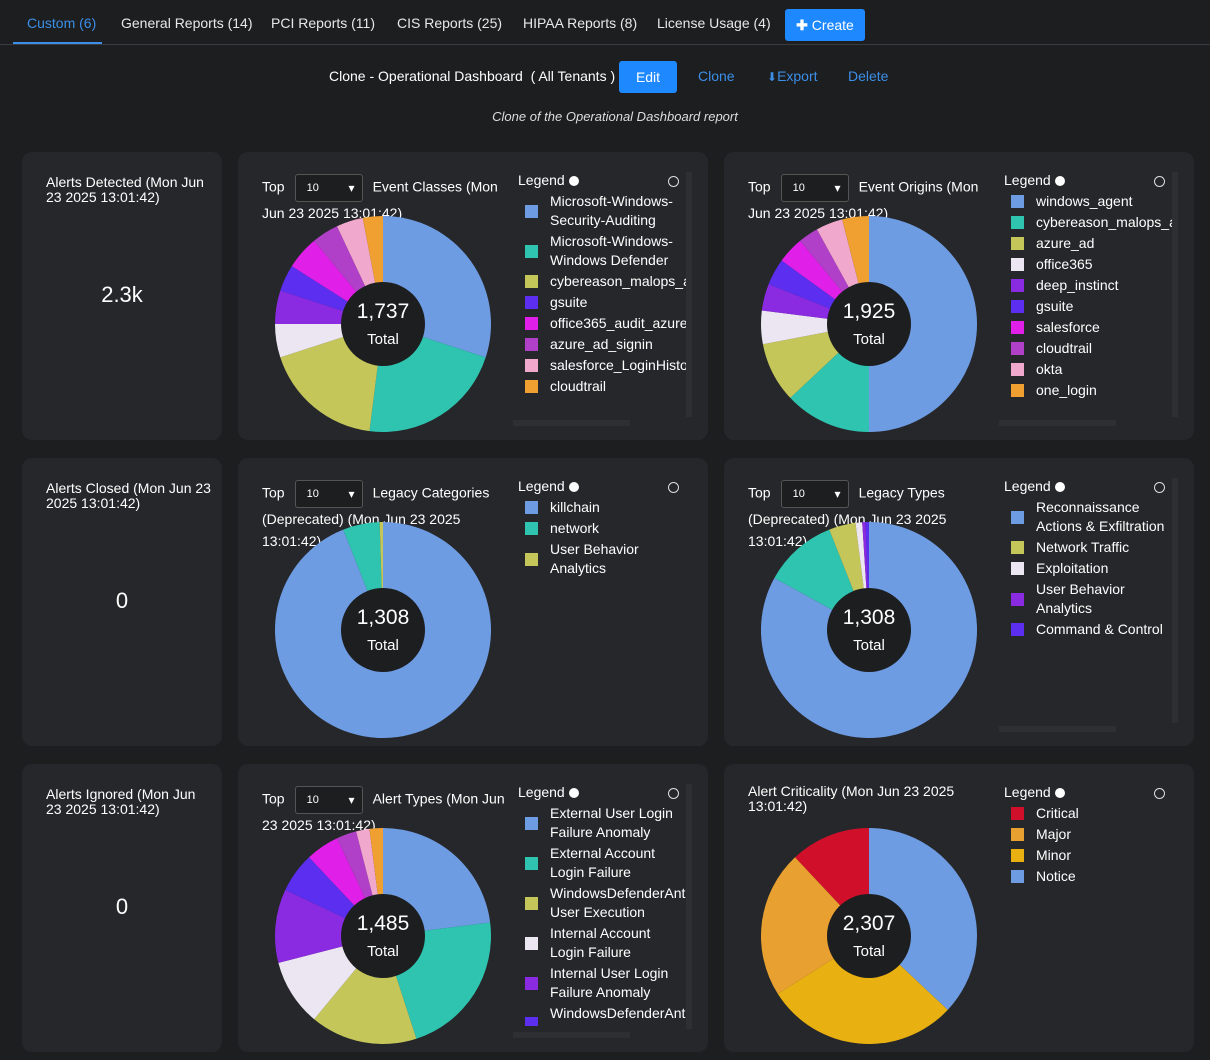 The width and height of the screenshot is (1210, 1060). Describe the element at coordinates (608, 943) in the screenshot. I see `legend-item: Internal Account Login Failure Anomaly` at that location.